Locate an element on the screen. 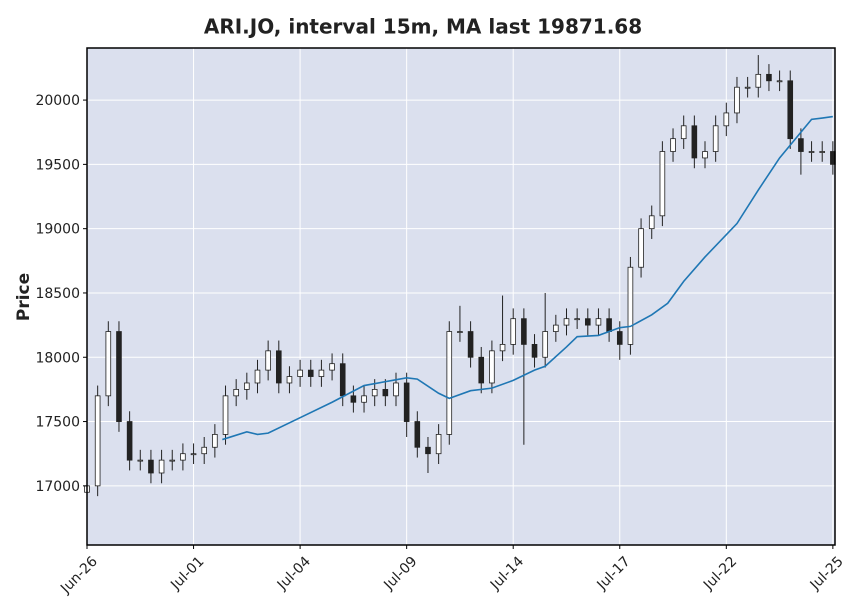 This screenshot has height=611, width=861. y-tick-label: 17000 is located at coordinates (57, 487).